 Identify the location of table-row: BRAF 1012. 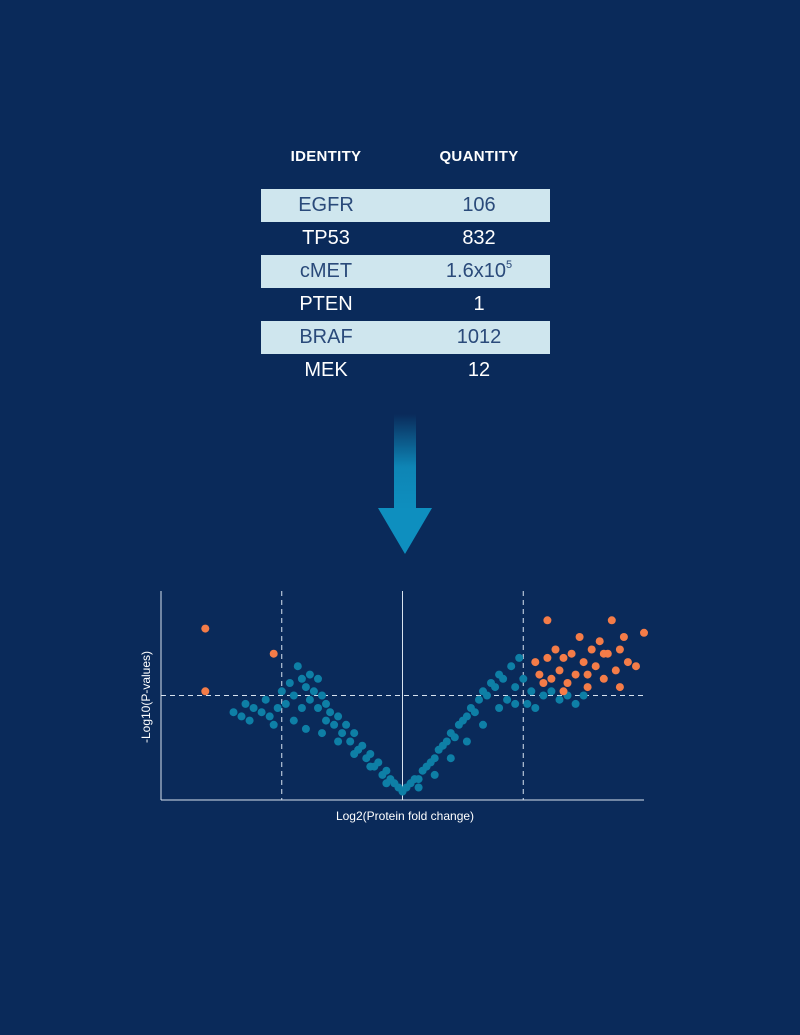
(405, 337).